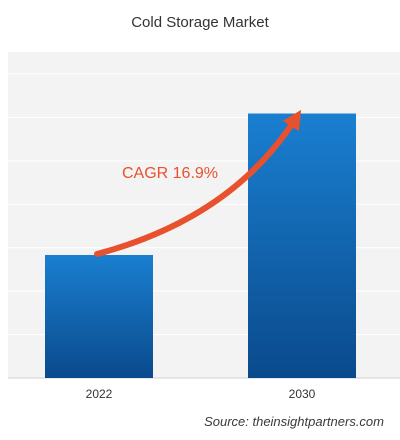 The height and width of the screenshot is (440, 400). Describe the element at coordinates (170, 173) in the screenshot. I see `cagr-annotation: CAGR 16.9%` at that location.